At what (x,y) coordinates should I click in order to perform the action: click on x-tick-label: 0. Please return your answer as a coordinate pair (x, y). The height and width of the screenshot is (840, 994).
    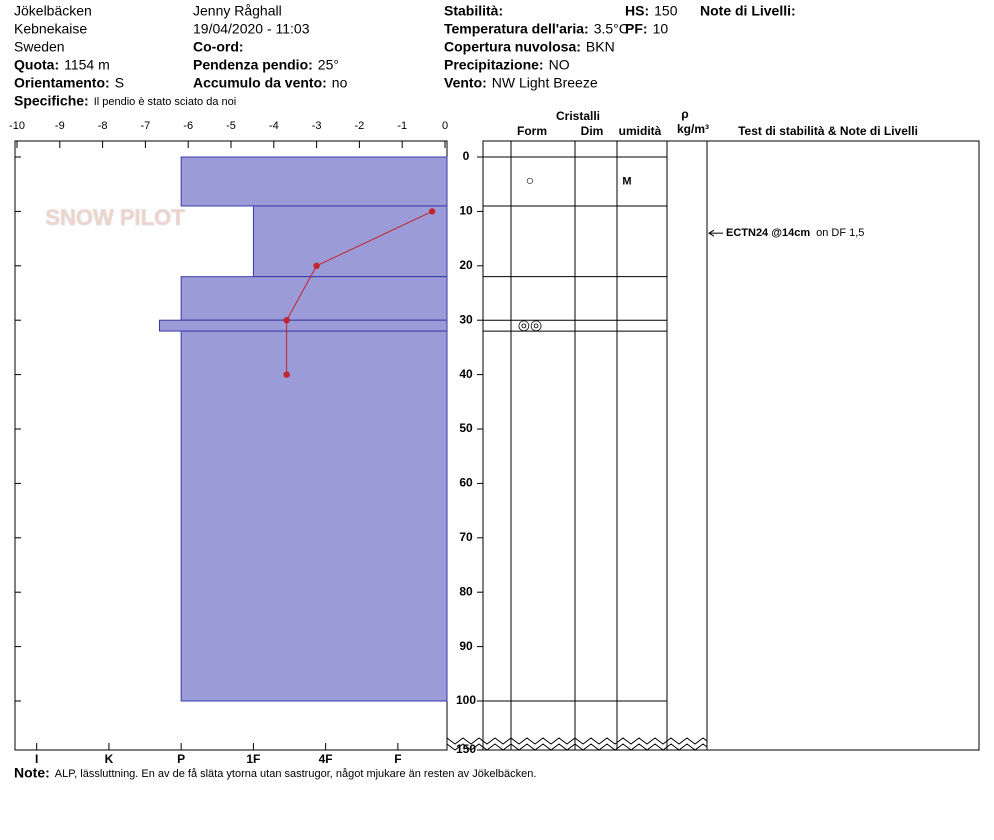
    Looking at the image, I should click on (445, 126).